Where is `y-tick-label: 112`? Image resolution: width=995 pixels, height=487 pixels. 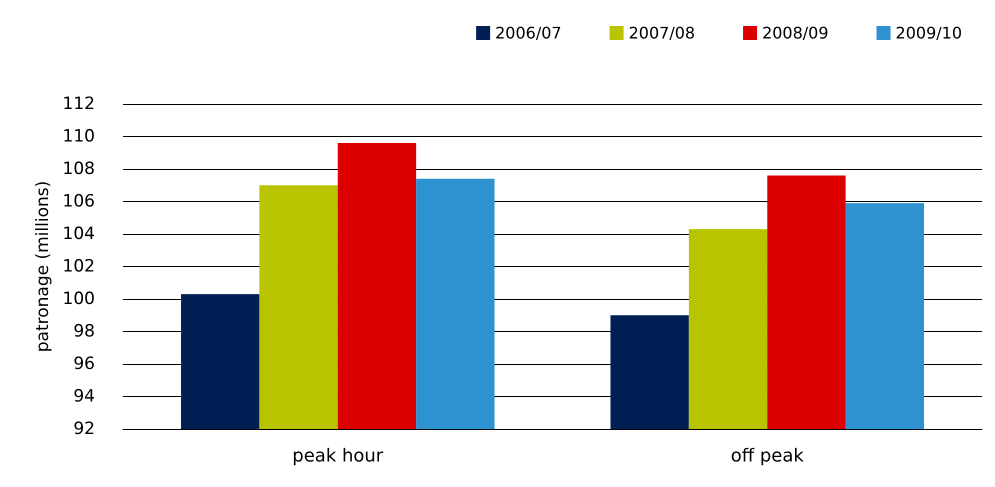 y-tick-label: 112 is located at coordinates (78, 104).